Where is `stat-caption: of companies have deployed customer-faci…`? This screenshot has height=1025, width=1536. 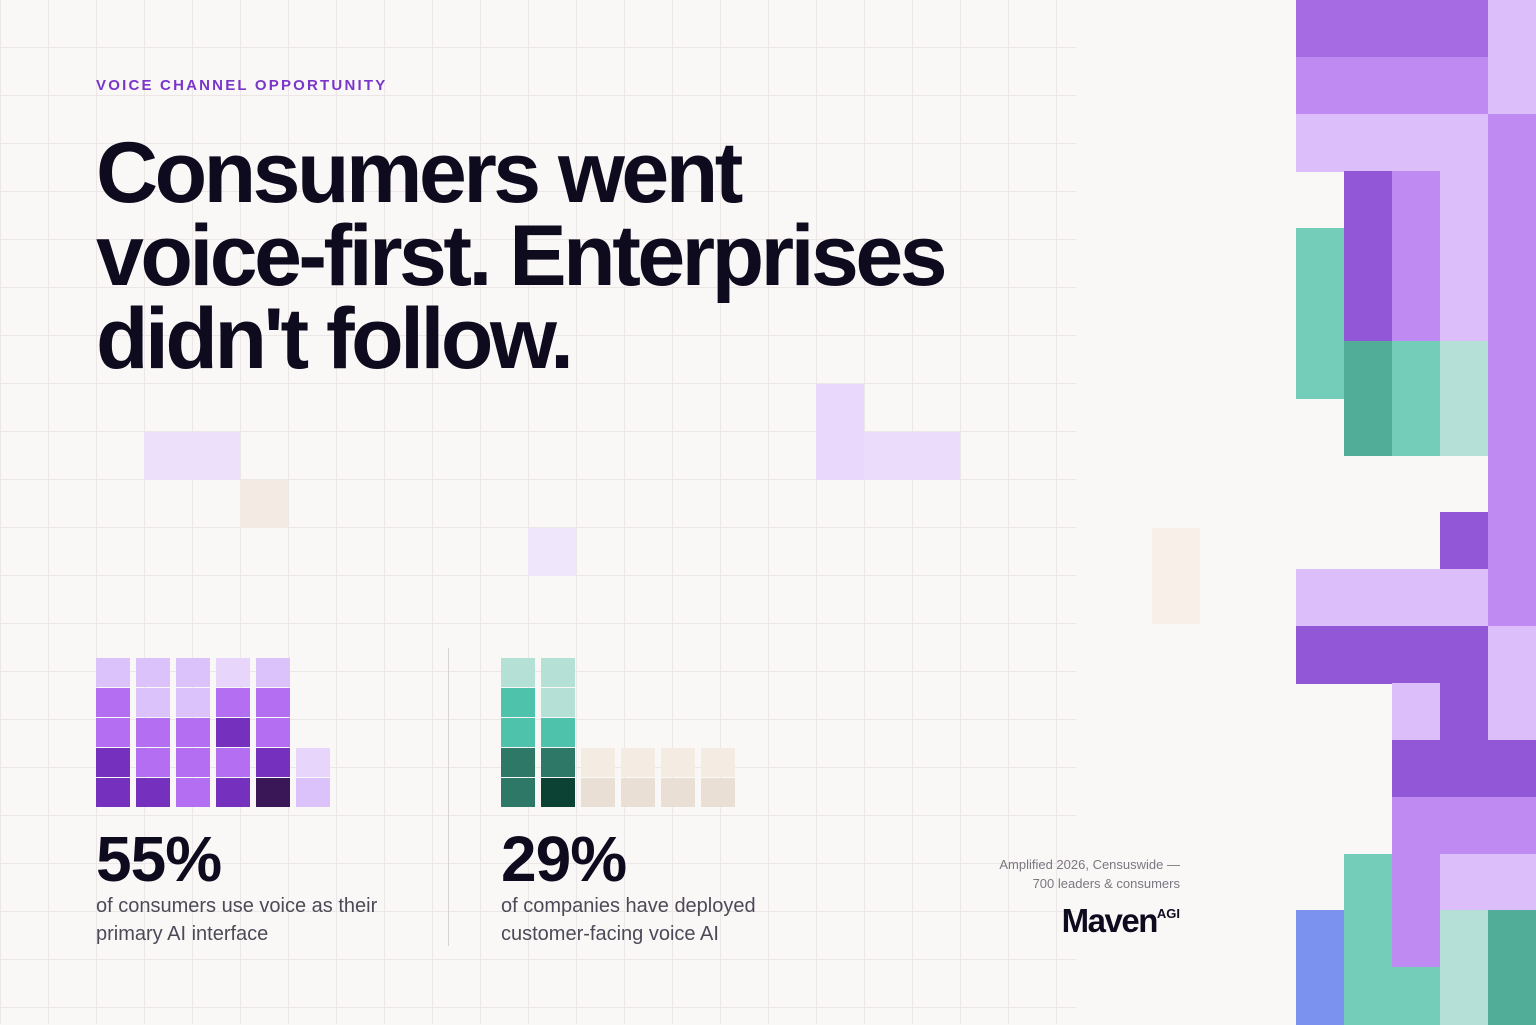 stat-caption: of companies have deployed customer-faci… is located at coordinates (628, 920).